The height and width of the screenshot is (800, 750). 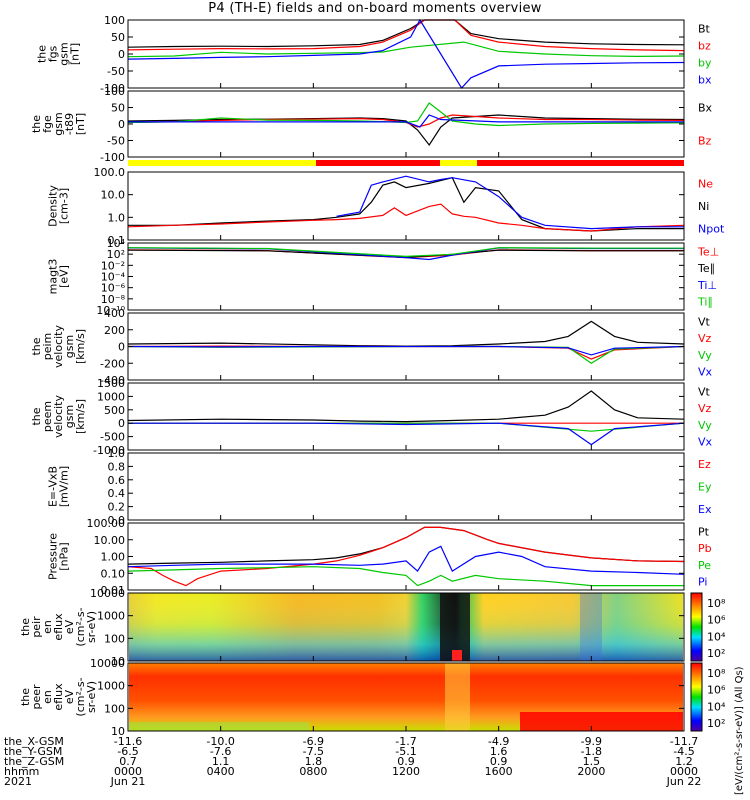 I want to click on legend-fge-2: Bz, so click(x=705, y=141).